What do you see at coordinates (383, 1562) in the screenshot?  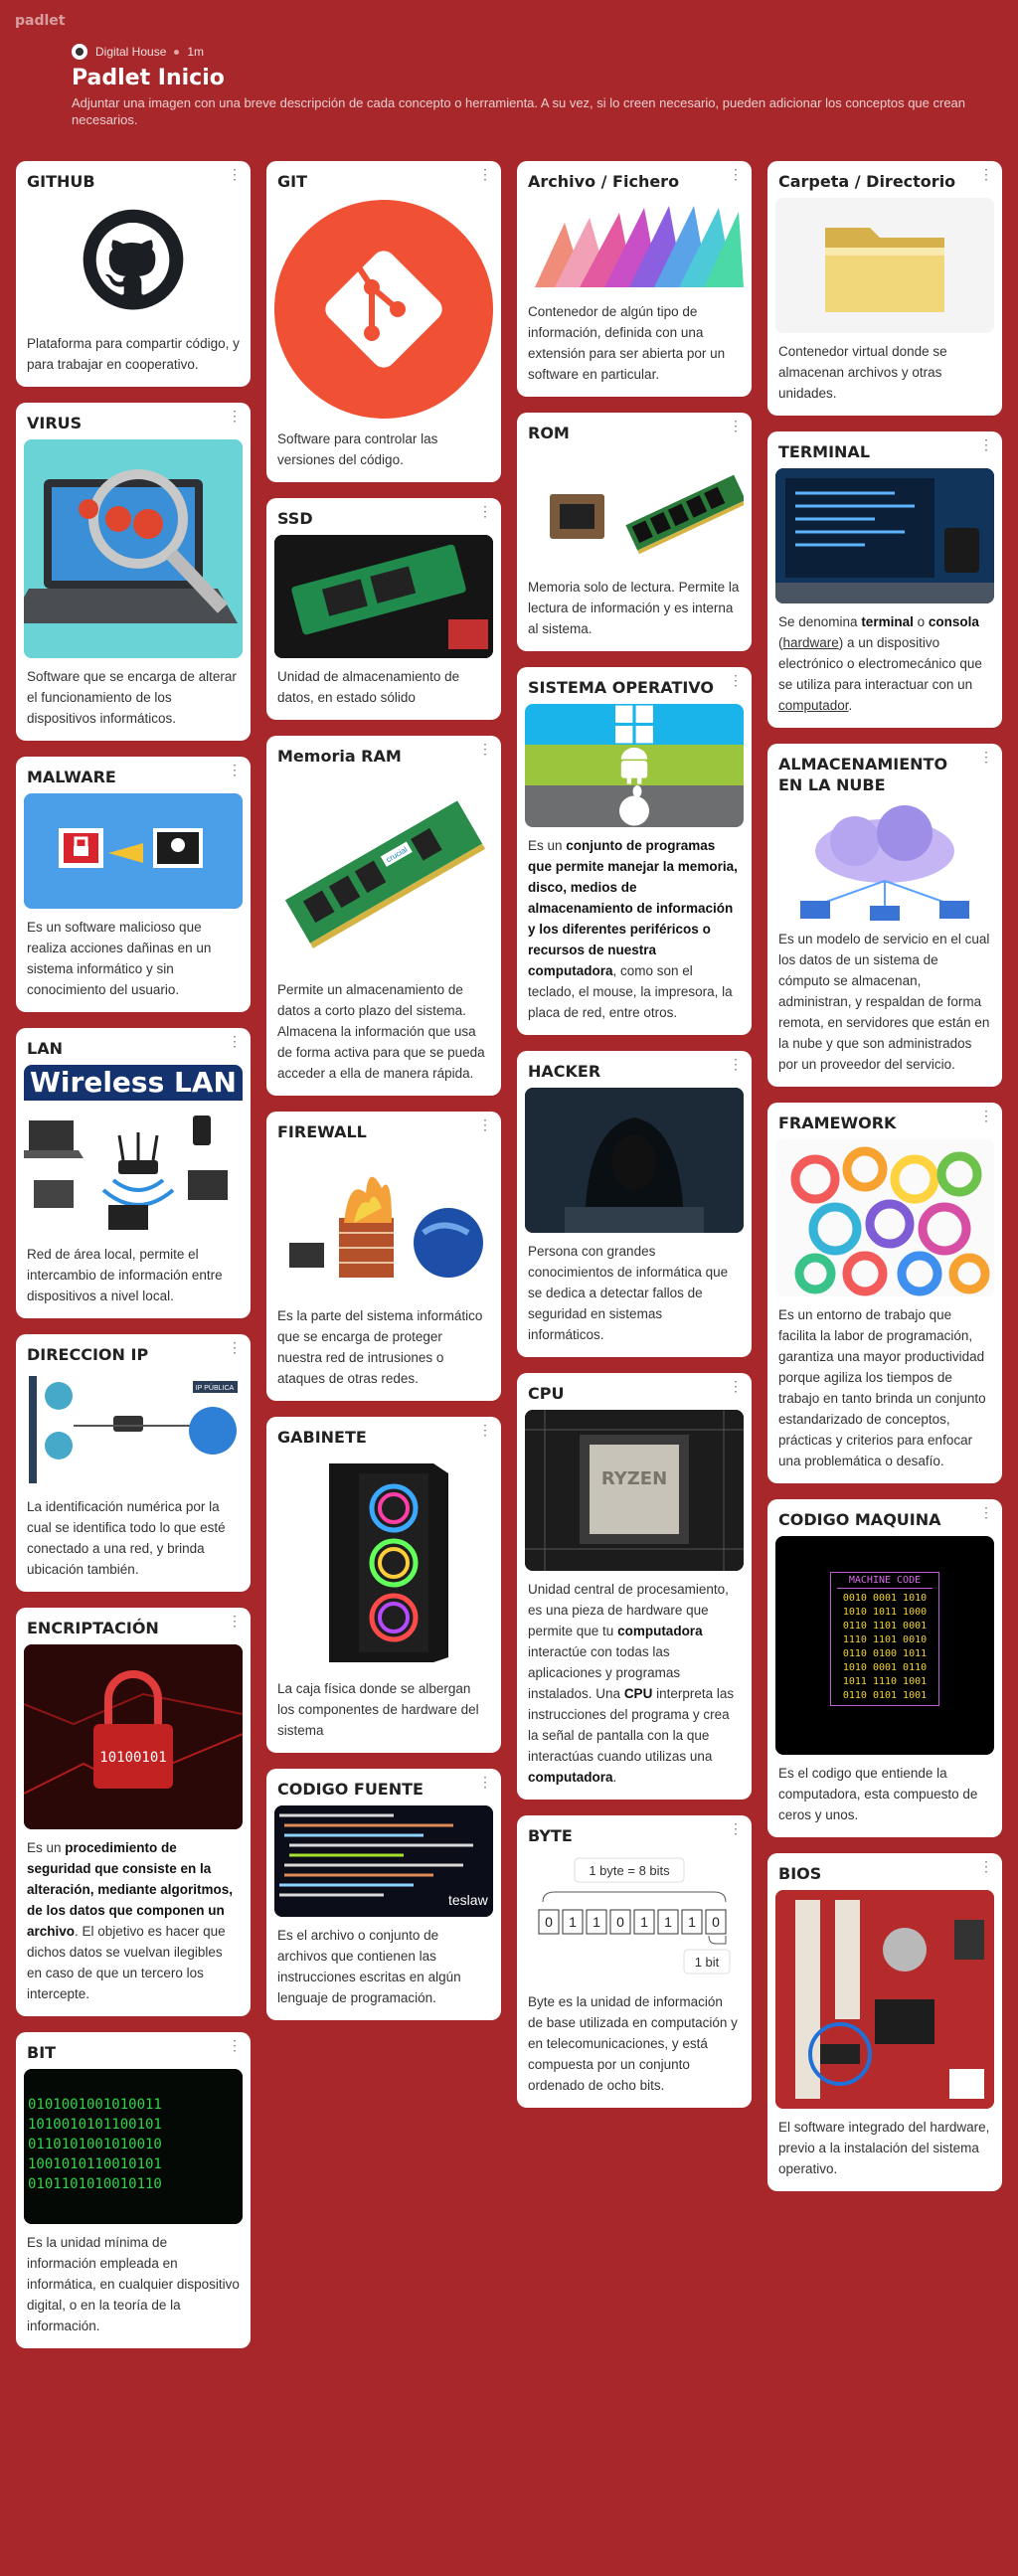 I see `pc-case-image` at bounding box center [383, 1562].